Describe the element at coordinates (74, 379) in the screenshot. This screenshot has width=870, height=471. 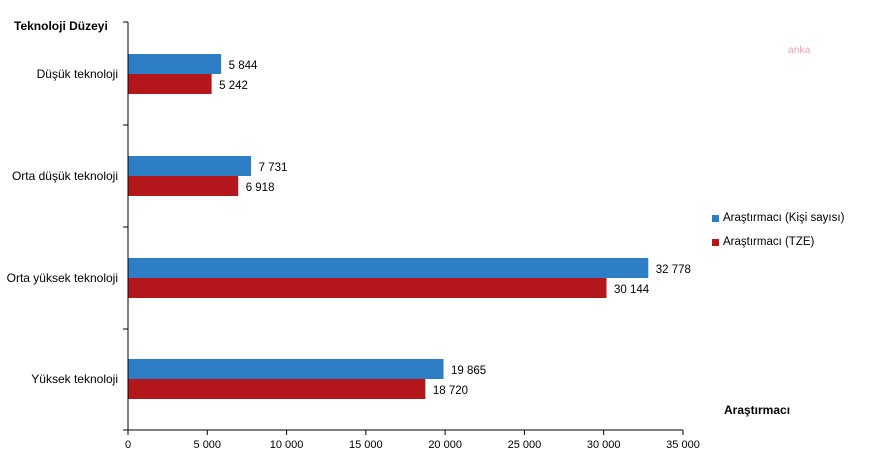
I see `category-label: Yüksek teknoloji` at that location.